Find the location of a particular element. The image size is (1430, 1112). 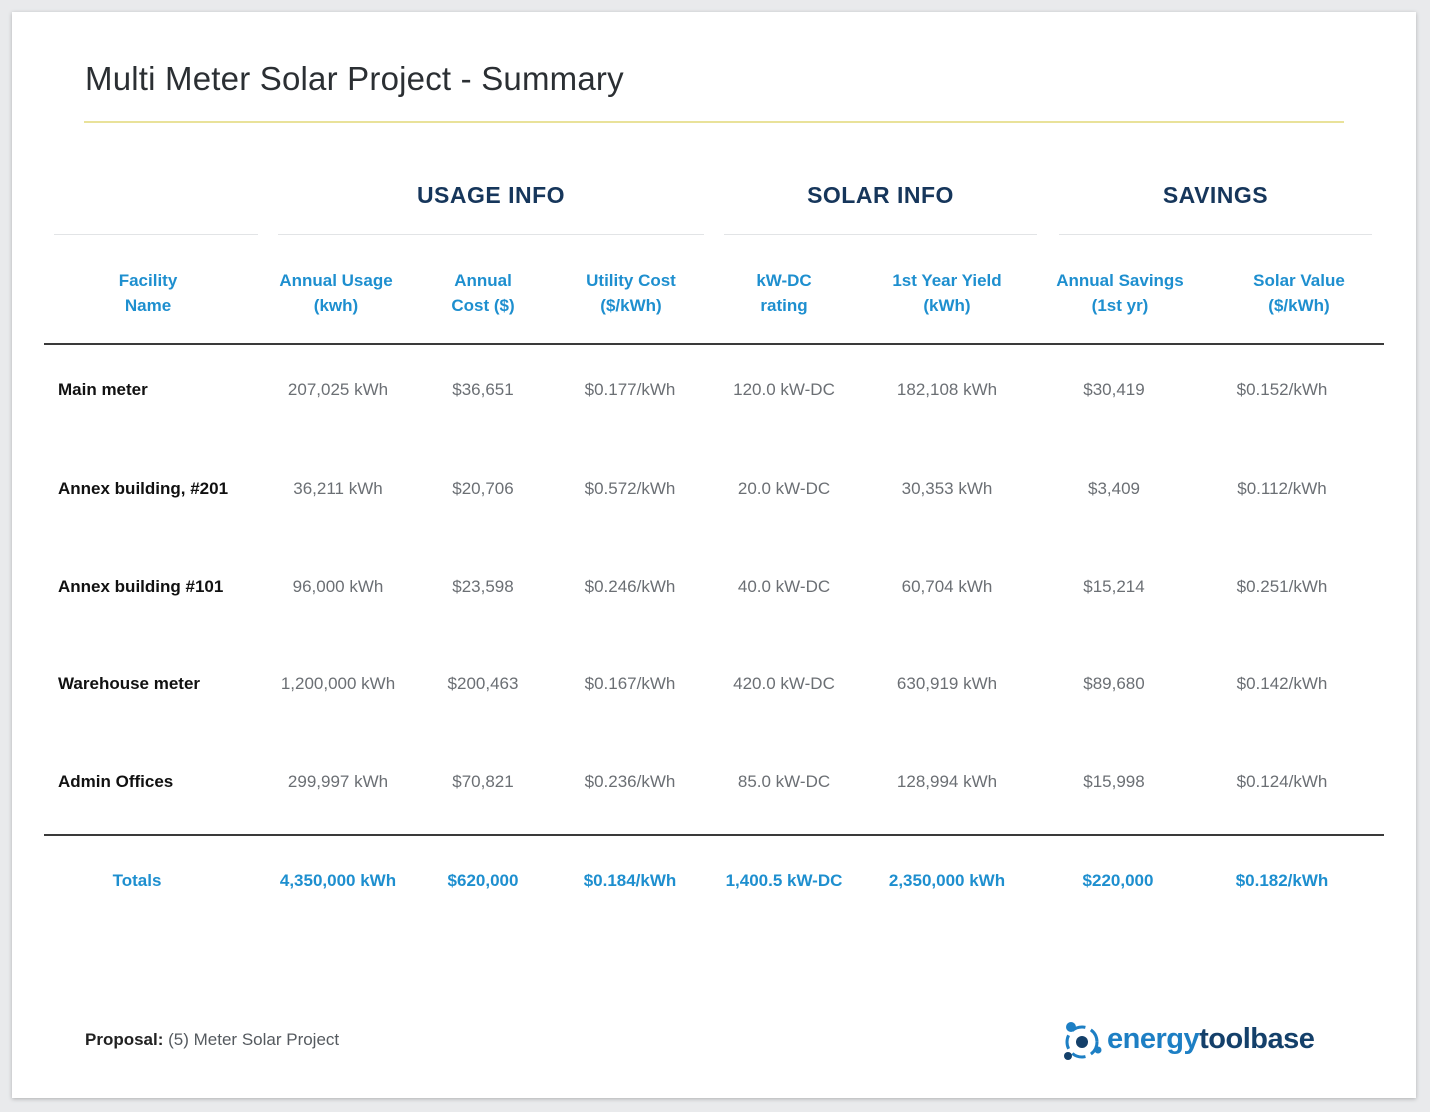

facility-name: Warehouse meter is located at coordinates (129, 683).